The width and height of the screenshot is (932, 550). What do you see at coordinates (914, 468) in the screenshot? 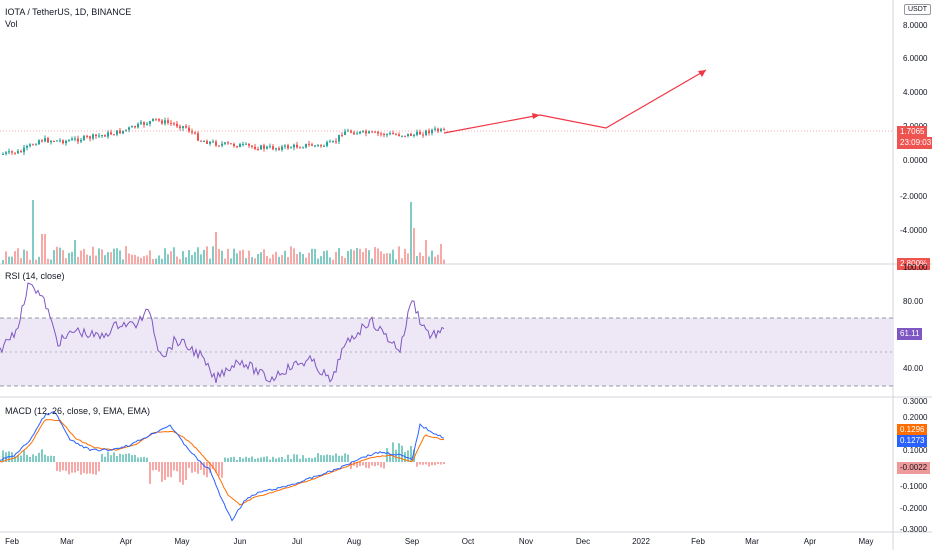
I see `macd-hist-badge: -0.0022` at bounding box center [914, 468].